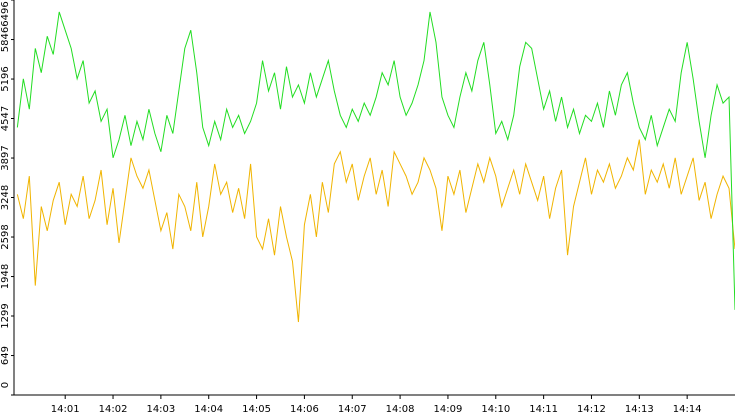  I want to click on x-tick-label: 14:12, so click(591, 409).